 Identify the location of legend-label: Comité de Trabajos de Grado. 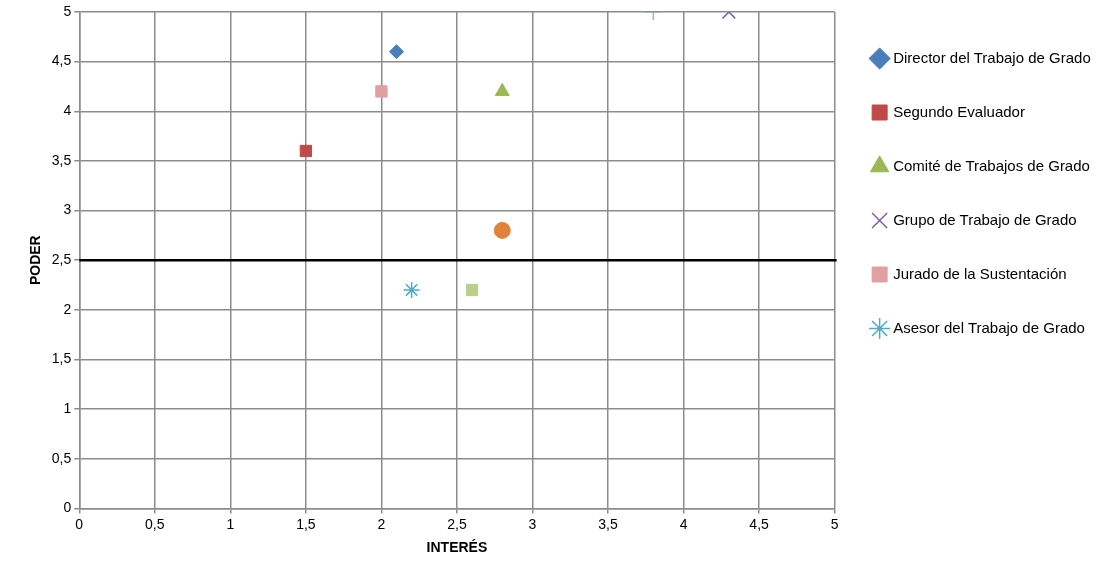
(991, 165).